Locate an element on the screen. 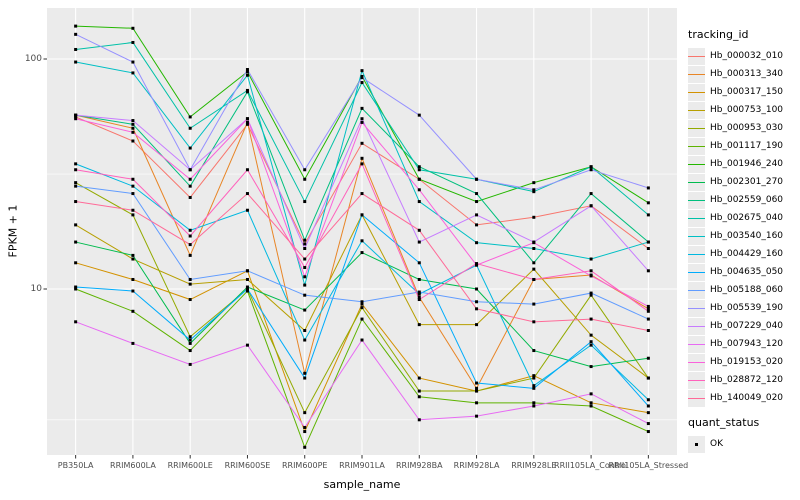 This screenshot has width=800, height=500. legend-label: Hb_000317_150 is located at coordinates (747, 92).